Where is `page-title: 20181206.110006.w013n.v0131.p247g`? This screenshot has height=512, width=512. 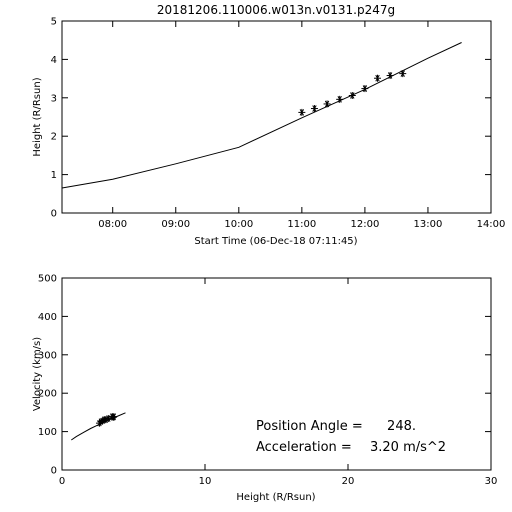
page-title: 20181206.110006.w013n.v0131.p247g is located at coordinates (276, 10).